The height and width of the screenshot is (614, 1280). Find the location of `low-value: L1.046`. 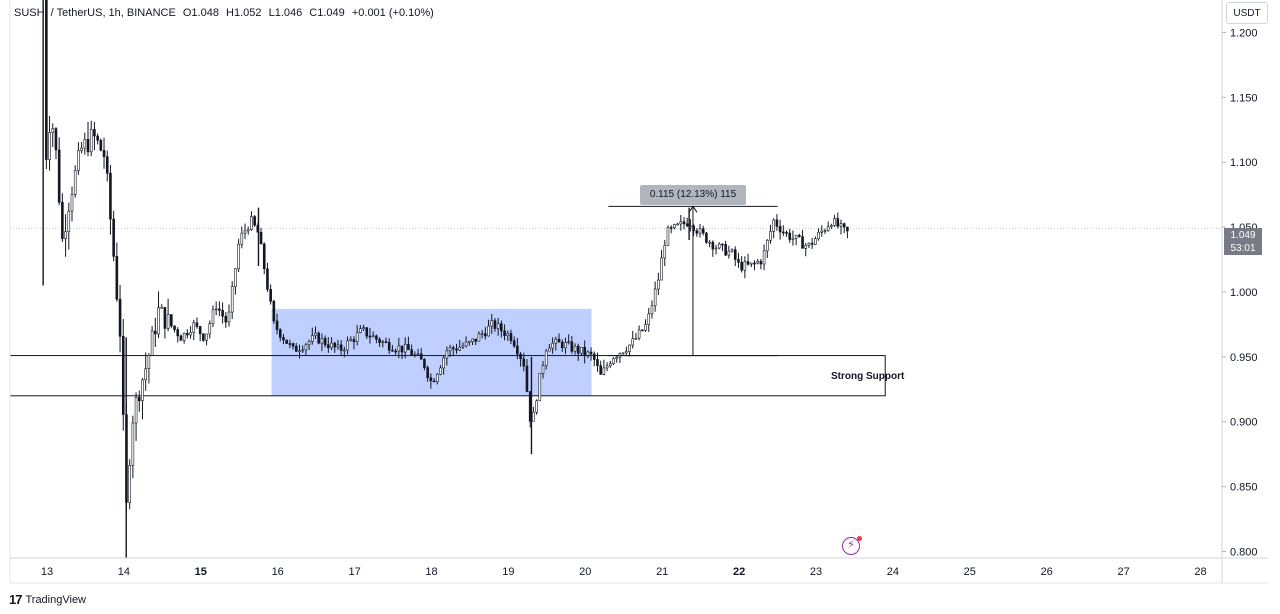

low-value: L1.046 is located at coordinates (285, 13).